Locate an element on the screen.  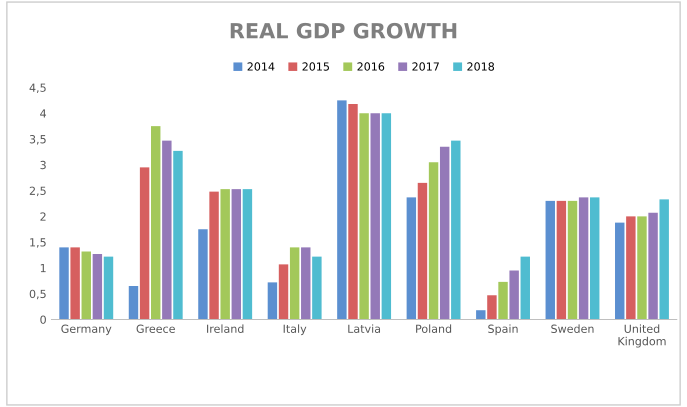
y-tick-label: 3,5 is located at coordinates (38, 140).